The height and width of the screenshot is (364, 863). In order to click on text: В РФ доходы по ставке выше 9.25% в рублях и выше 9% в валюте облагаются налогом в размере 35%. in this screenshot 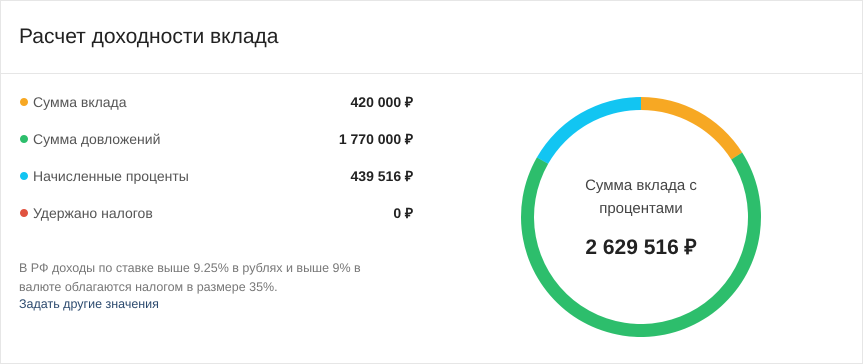, I will do `click(190, 278)`.